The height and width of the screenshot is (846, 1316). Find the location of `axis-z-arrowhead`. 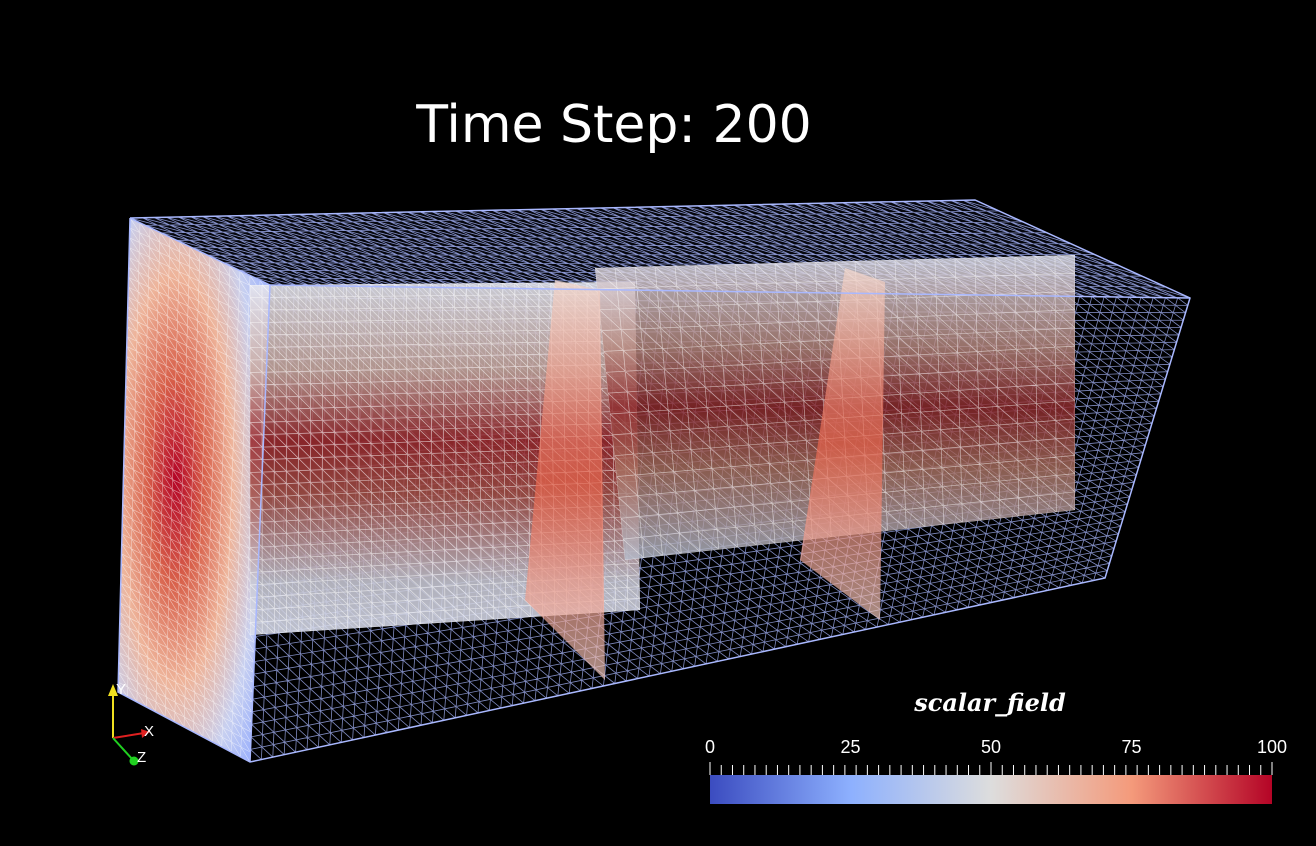

axis-z-arrowhead is located at coordinates (134, 761).